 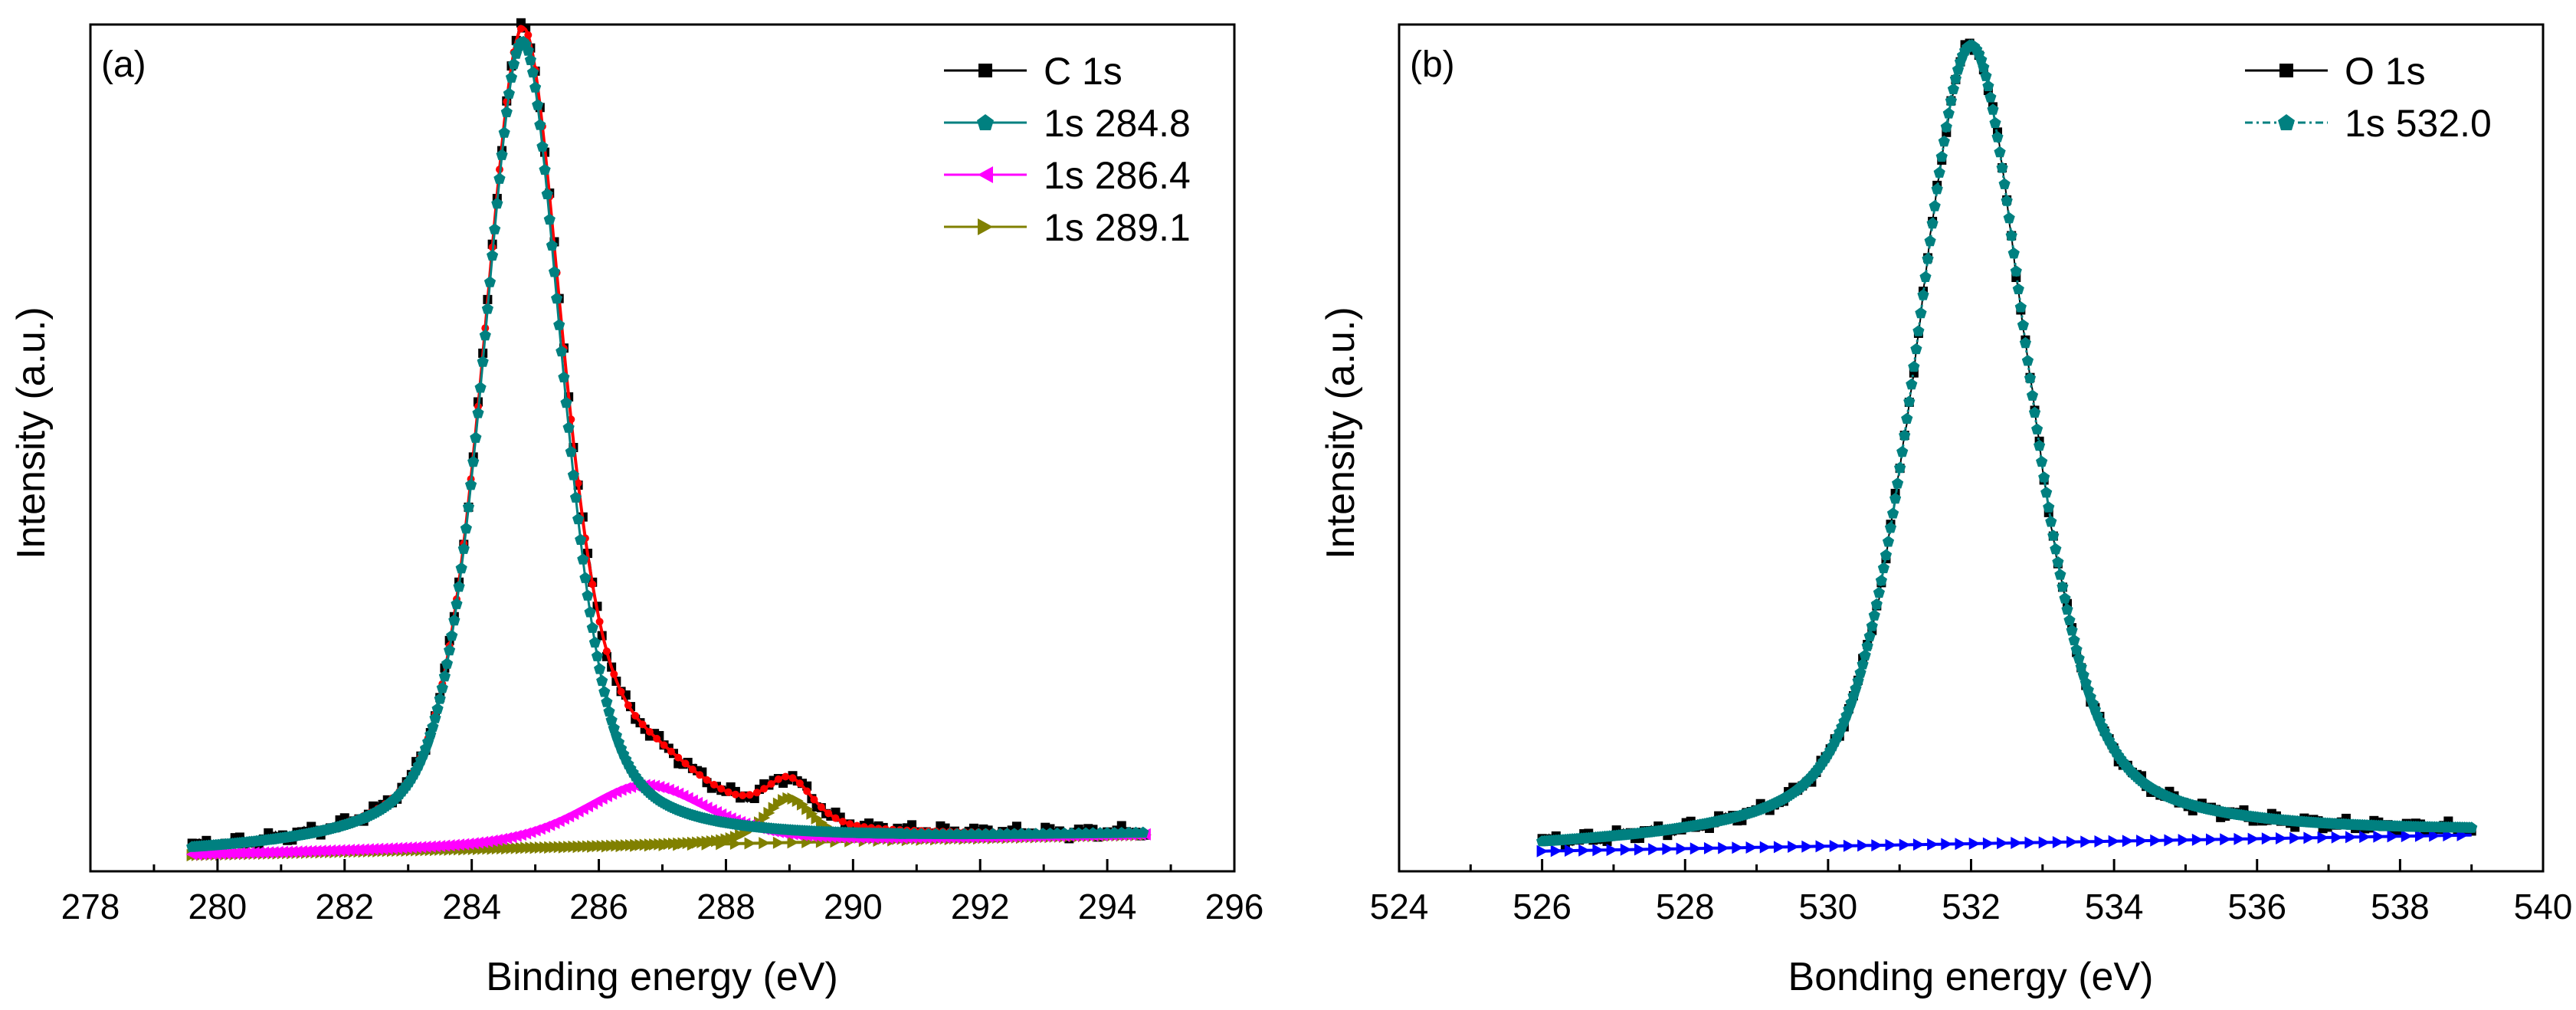 I want to click on x-tick-label: 524, so click(x=1399, y=906).